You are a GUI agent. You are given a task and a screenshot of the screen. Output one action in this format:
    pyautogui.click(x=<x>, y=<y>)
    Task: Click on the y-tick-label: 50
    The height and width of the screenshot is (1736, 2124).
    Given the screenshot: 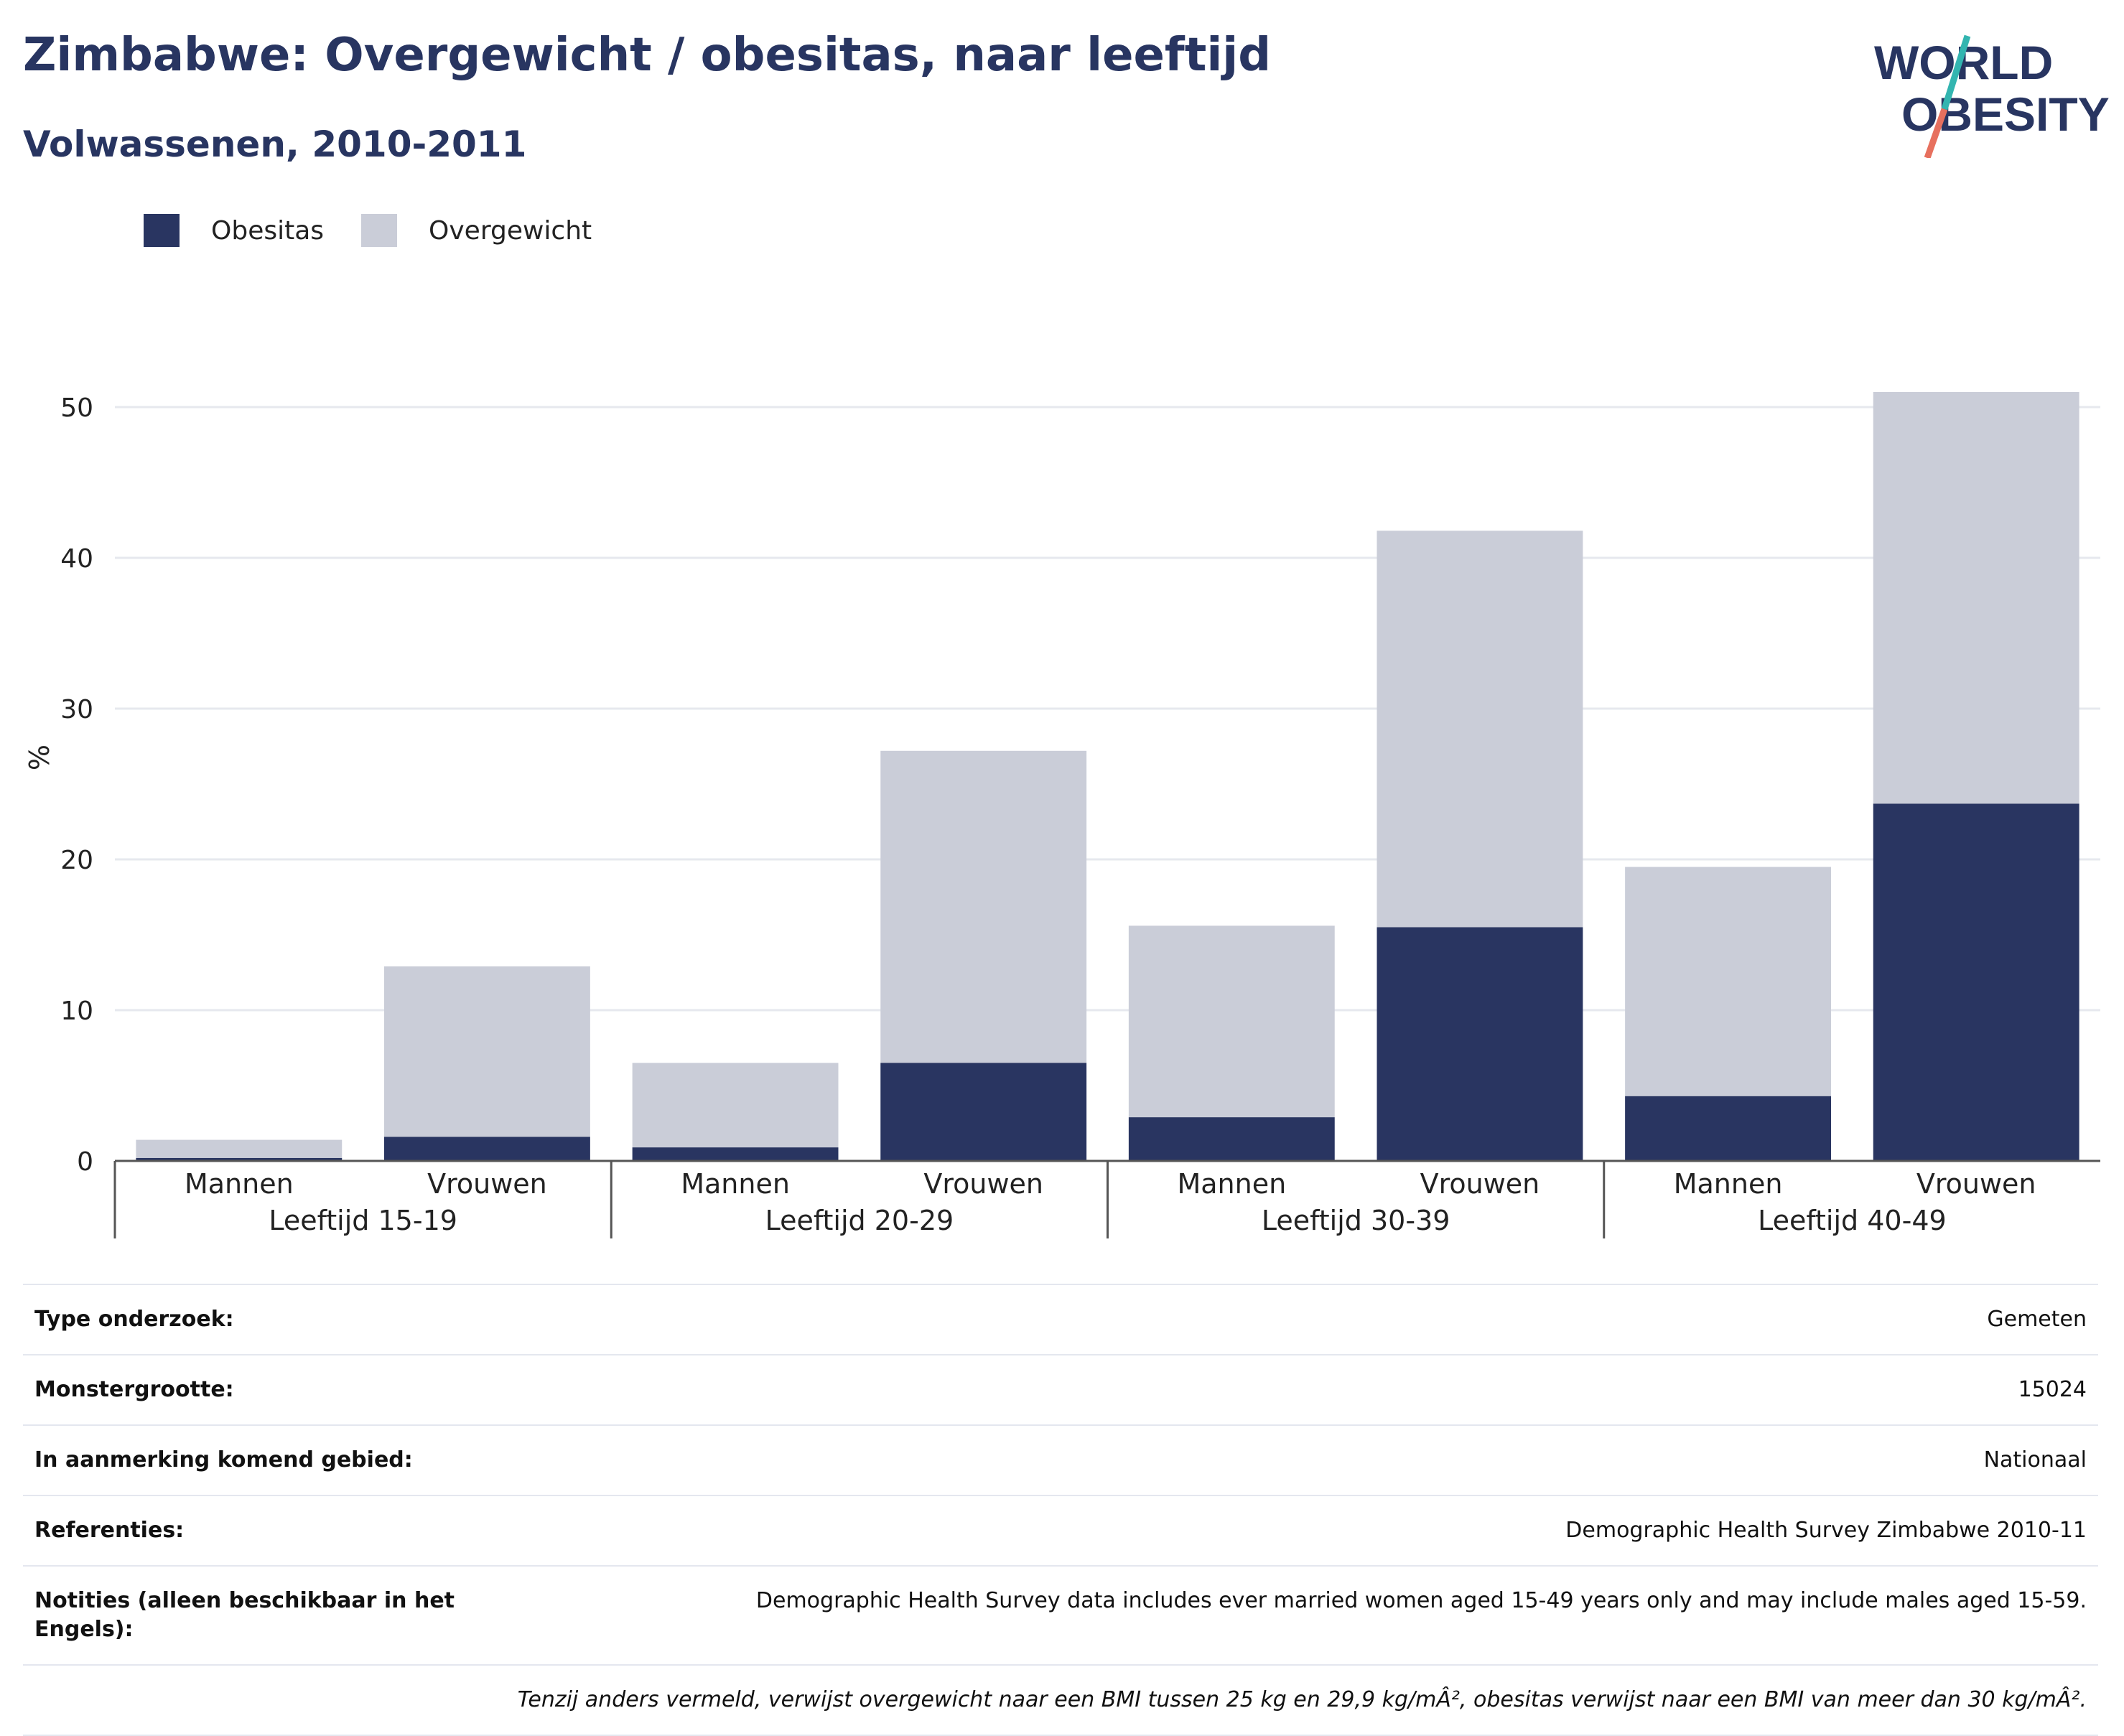 What is the action you would take?
    pyautogui.click(x=76, y=408)
    